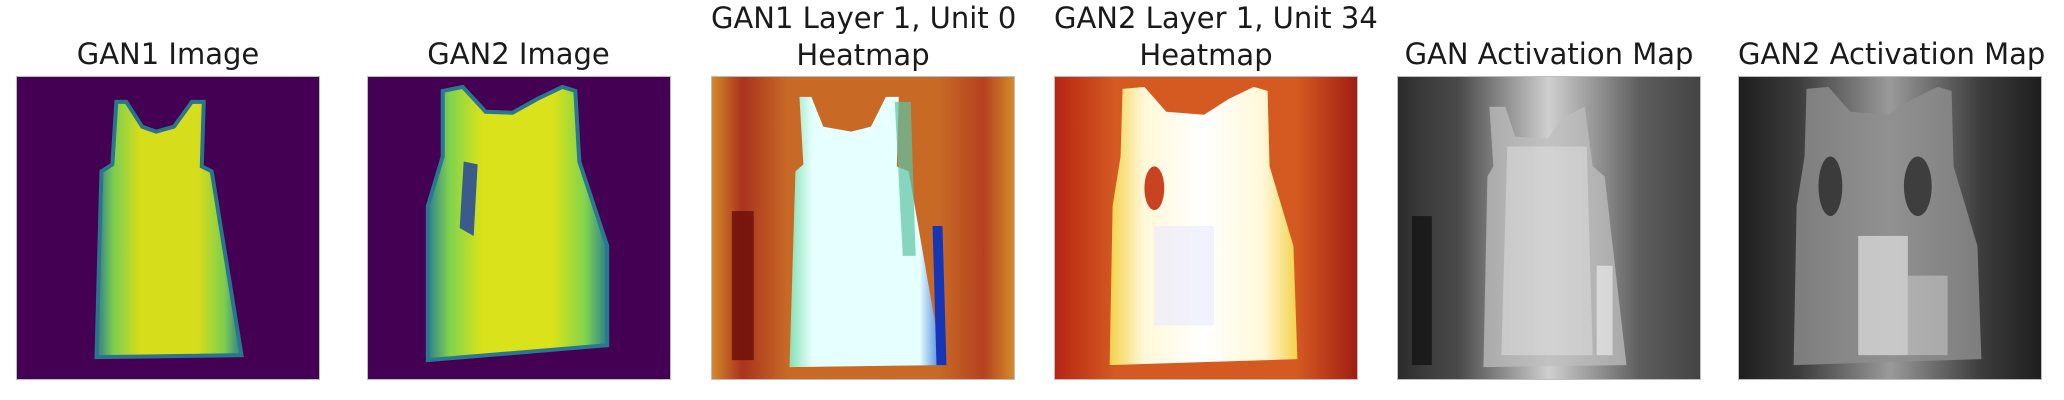 This screenshot has height=400, width=2064. What do you see at coordinates (168, 54) in the screenshot?
I see `gan1-image-title: GAN1 Image` at bounding box center [168, 54].